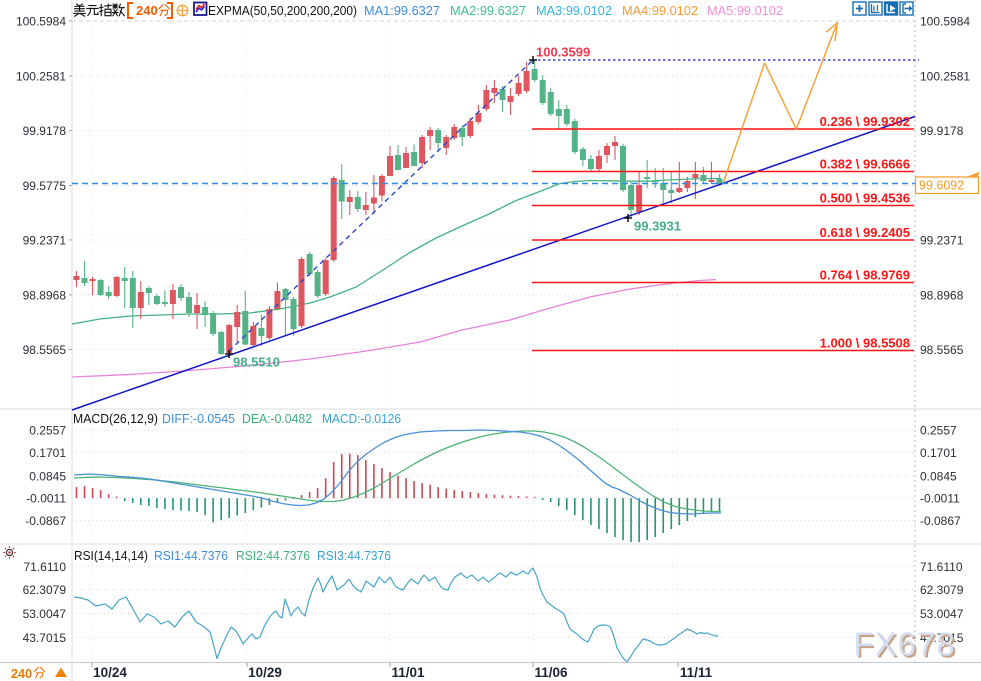 The width and height of the screenshot is (981, 681). What do you see at coordinates (551, 672) in the screenshot?
I see `svg-text: 11/06` at bounding box center [551, 672].